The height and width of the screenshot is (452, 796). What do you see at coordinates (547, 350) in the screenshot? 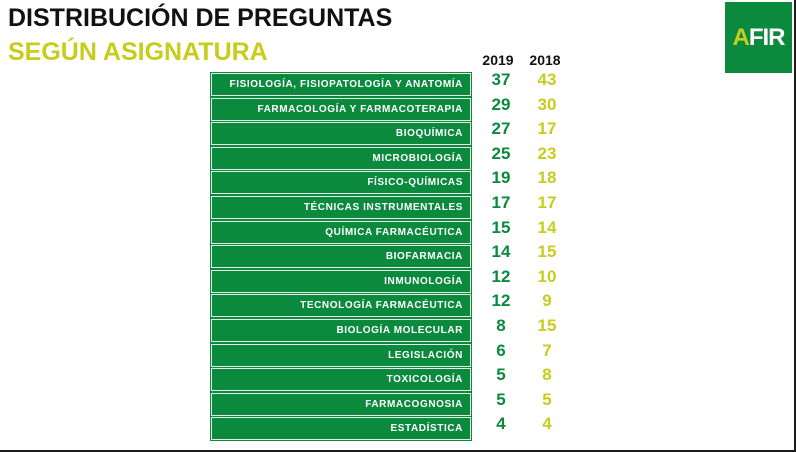
I see `value-2018: 7` at bounding box center [547, 350].